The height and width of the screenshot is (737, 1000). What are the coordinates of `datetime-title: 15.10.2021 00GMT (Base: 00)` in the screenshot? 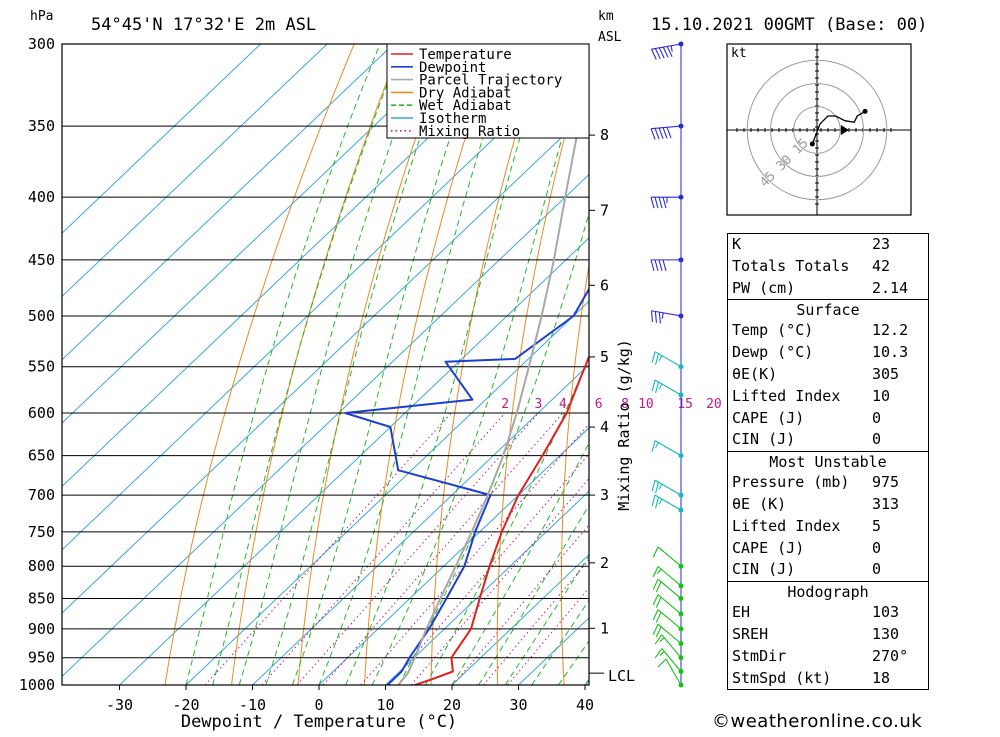 It's located at (789, 25).